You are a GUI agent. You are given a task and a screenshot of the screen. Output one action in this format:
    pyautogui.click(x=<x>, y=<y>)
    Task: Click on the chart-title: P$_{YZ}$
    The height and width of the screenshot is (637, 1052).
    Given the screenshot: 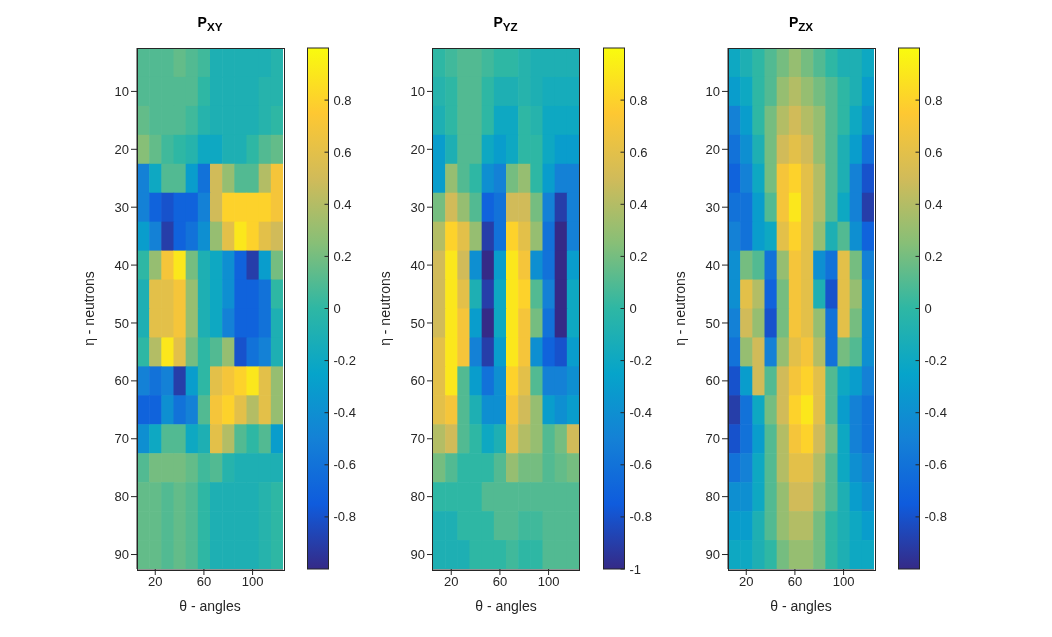 What is the action you would take?
    pyautogui.click(x=505, y=23)
    